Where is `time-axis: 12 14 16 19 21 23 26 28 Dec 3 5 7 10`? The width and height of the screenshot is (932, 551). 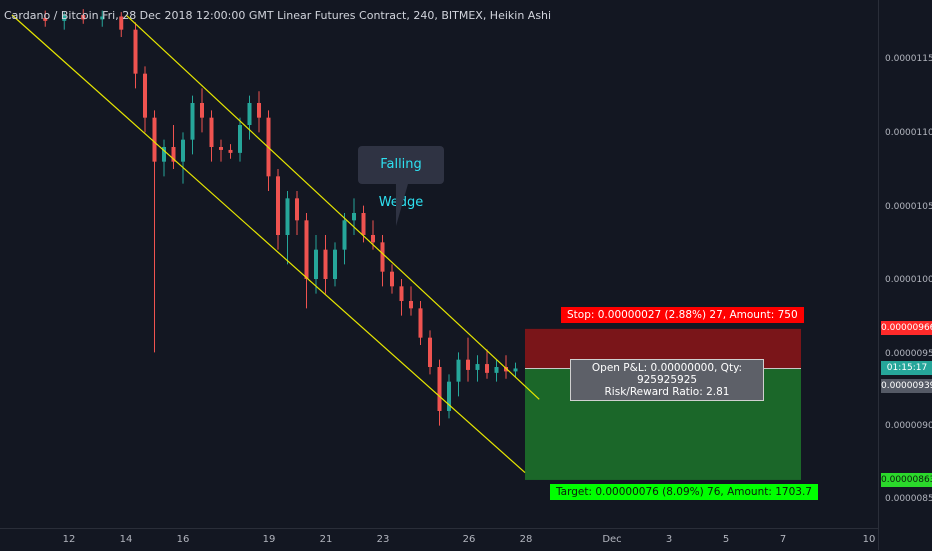 time-axis: 12 14 16 19 21 23 26 28 Dec 3 5 7 10 is located at coordinates (439, 539).